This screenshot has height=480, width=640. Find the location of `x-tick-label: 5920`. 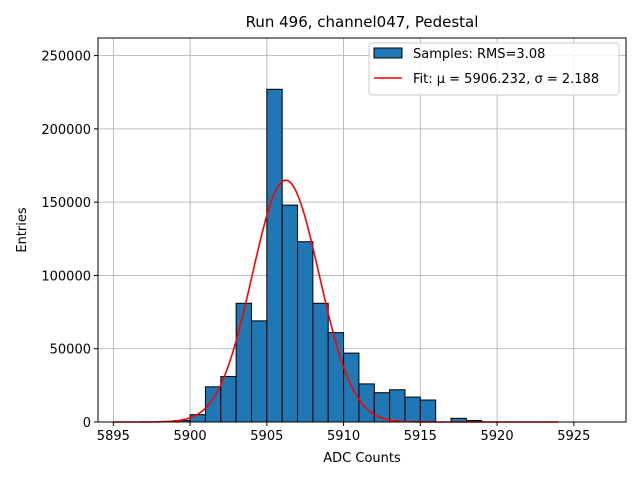

x-tick-label: 5920 is located at coordinates (497, 436).